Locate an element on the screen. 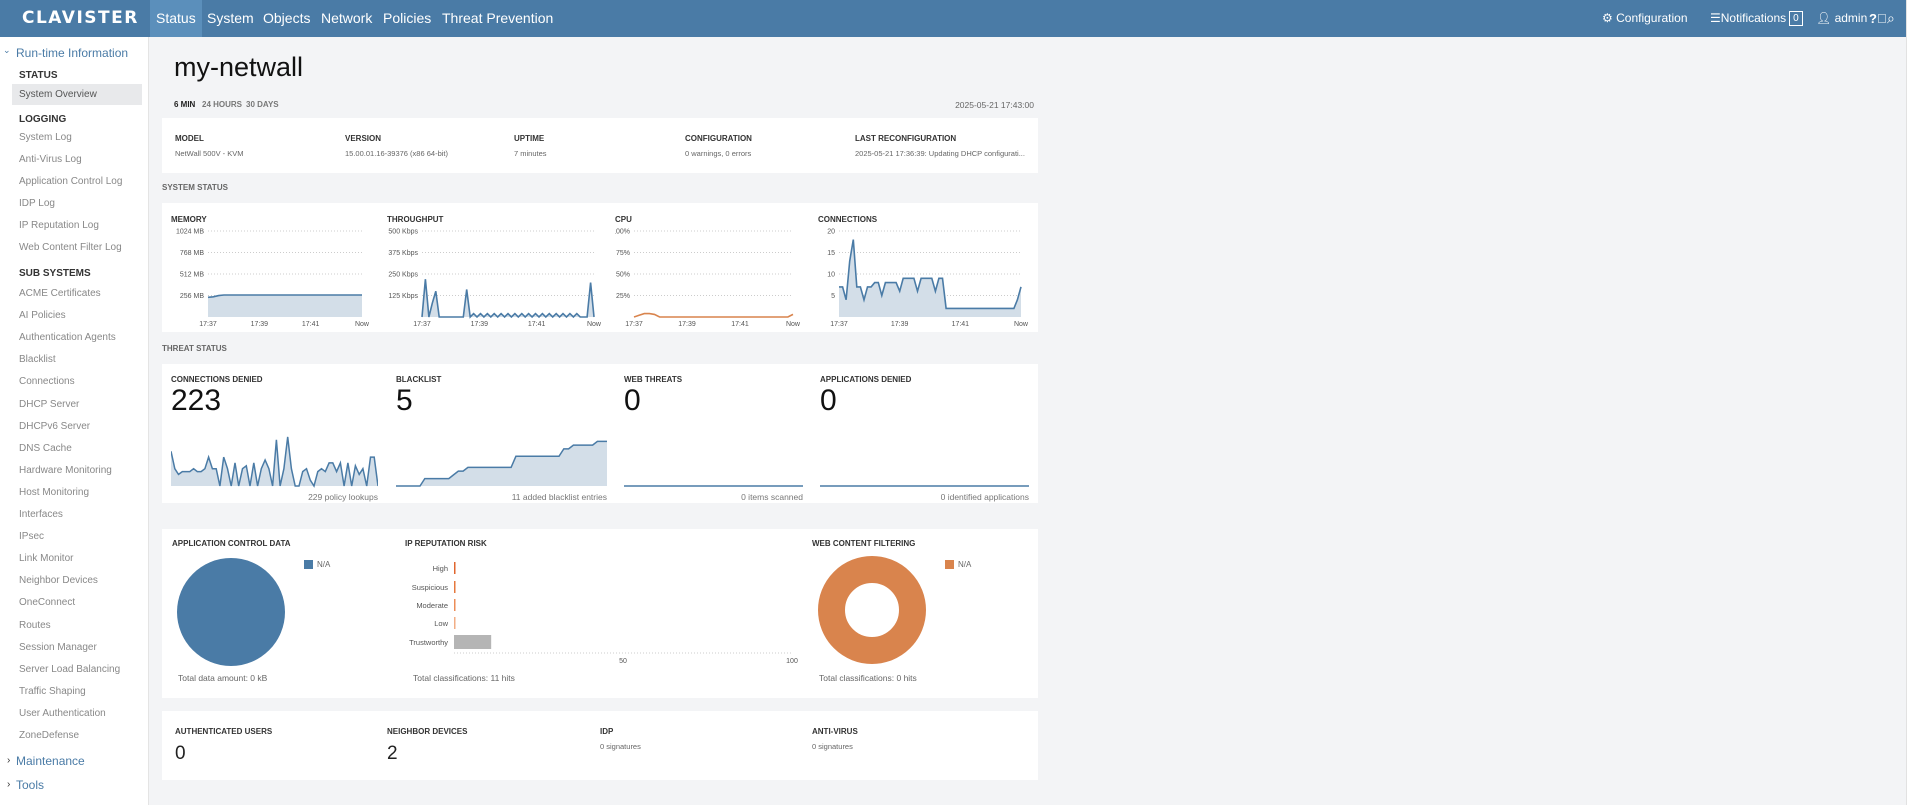 This screenshot has height=805, width=1920. bar-category-label: Moderate is located at coordinates (432, 605).